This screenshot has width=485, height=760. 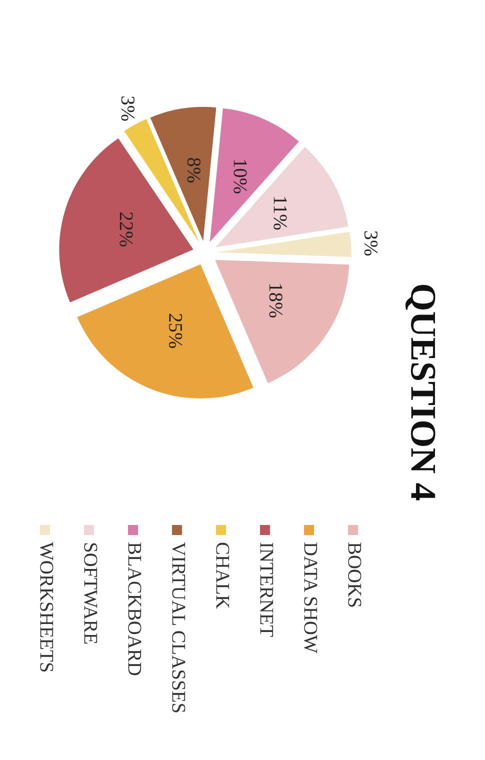 What do you see at coordinates (267, 589) in the screenshot?
I see `legend-label: INTERNET` at bounding box center [267, 589].